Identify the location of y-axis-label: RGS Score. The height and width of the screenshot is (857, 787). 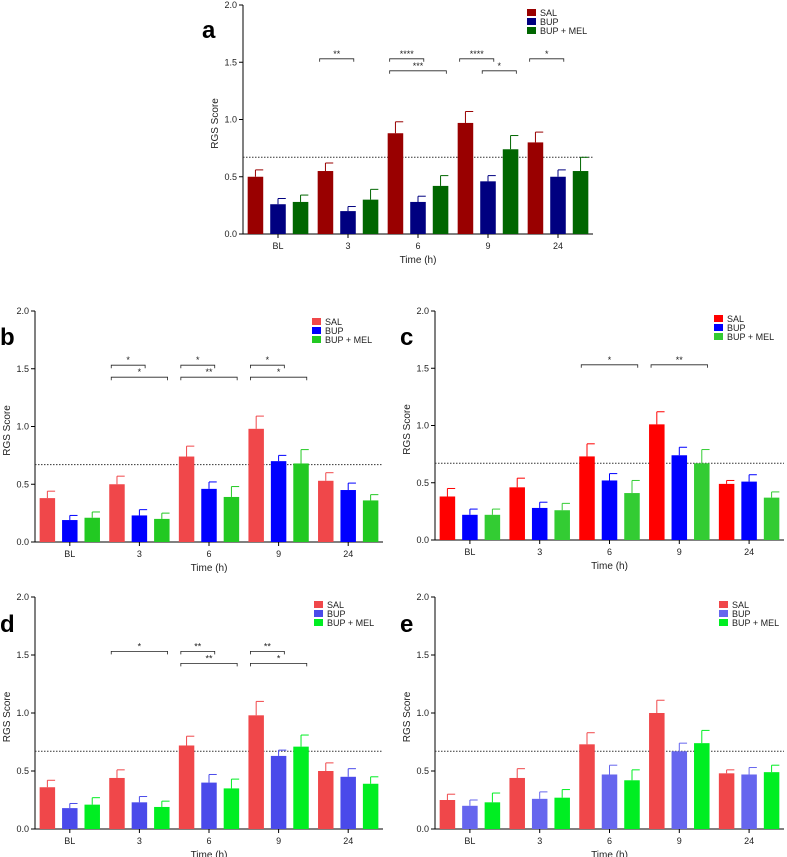
(407, 429).